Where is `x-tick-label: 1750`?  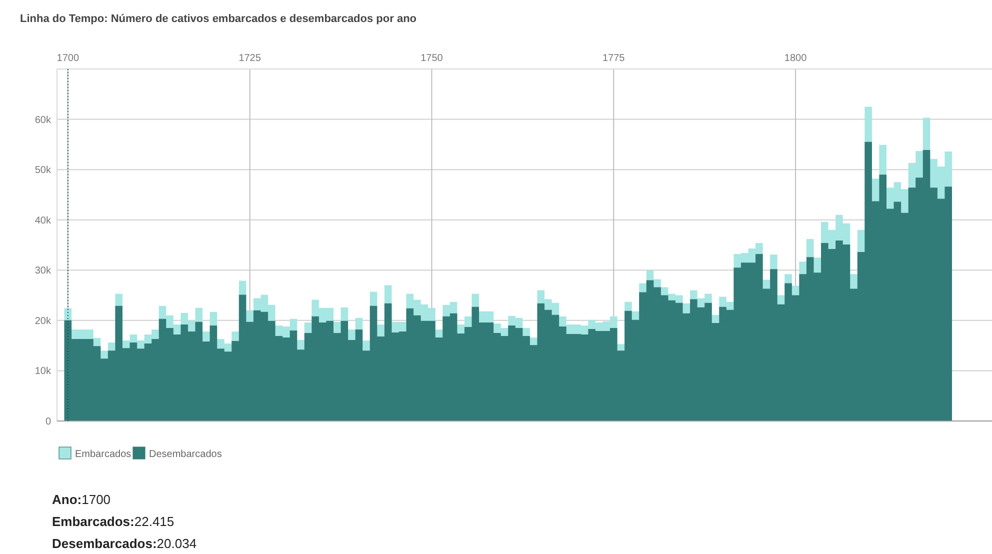
x-tick-label: 1750 is located at coordinates (432, 58).